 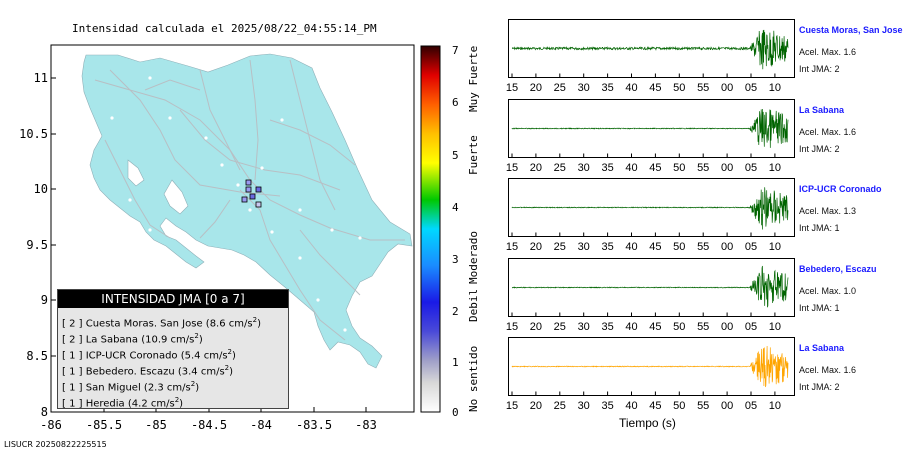 I want to click on colorbar-tick: 5, so click(x=455, y=155).